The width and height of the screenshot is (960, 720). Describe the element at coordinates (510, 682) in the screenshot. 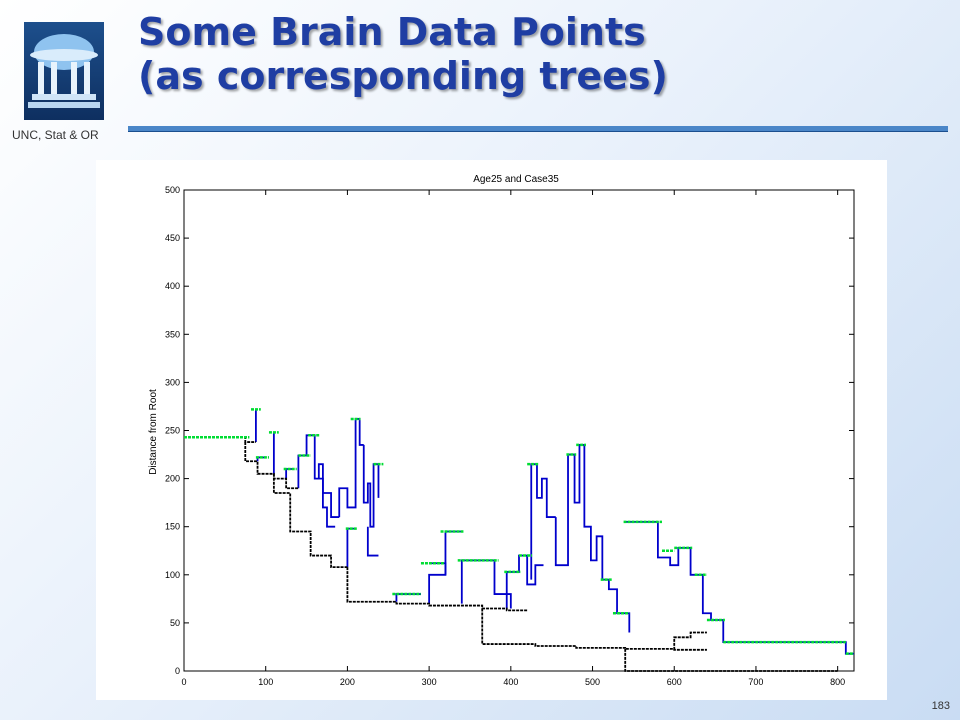

I see `x-tick-label-4: 400` at that location.